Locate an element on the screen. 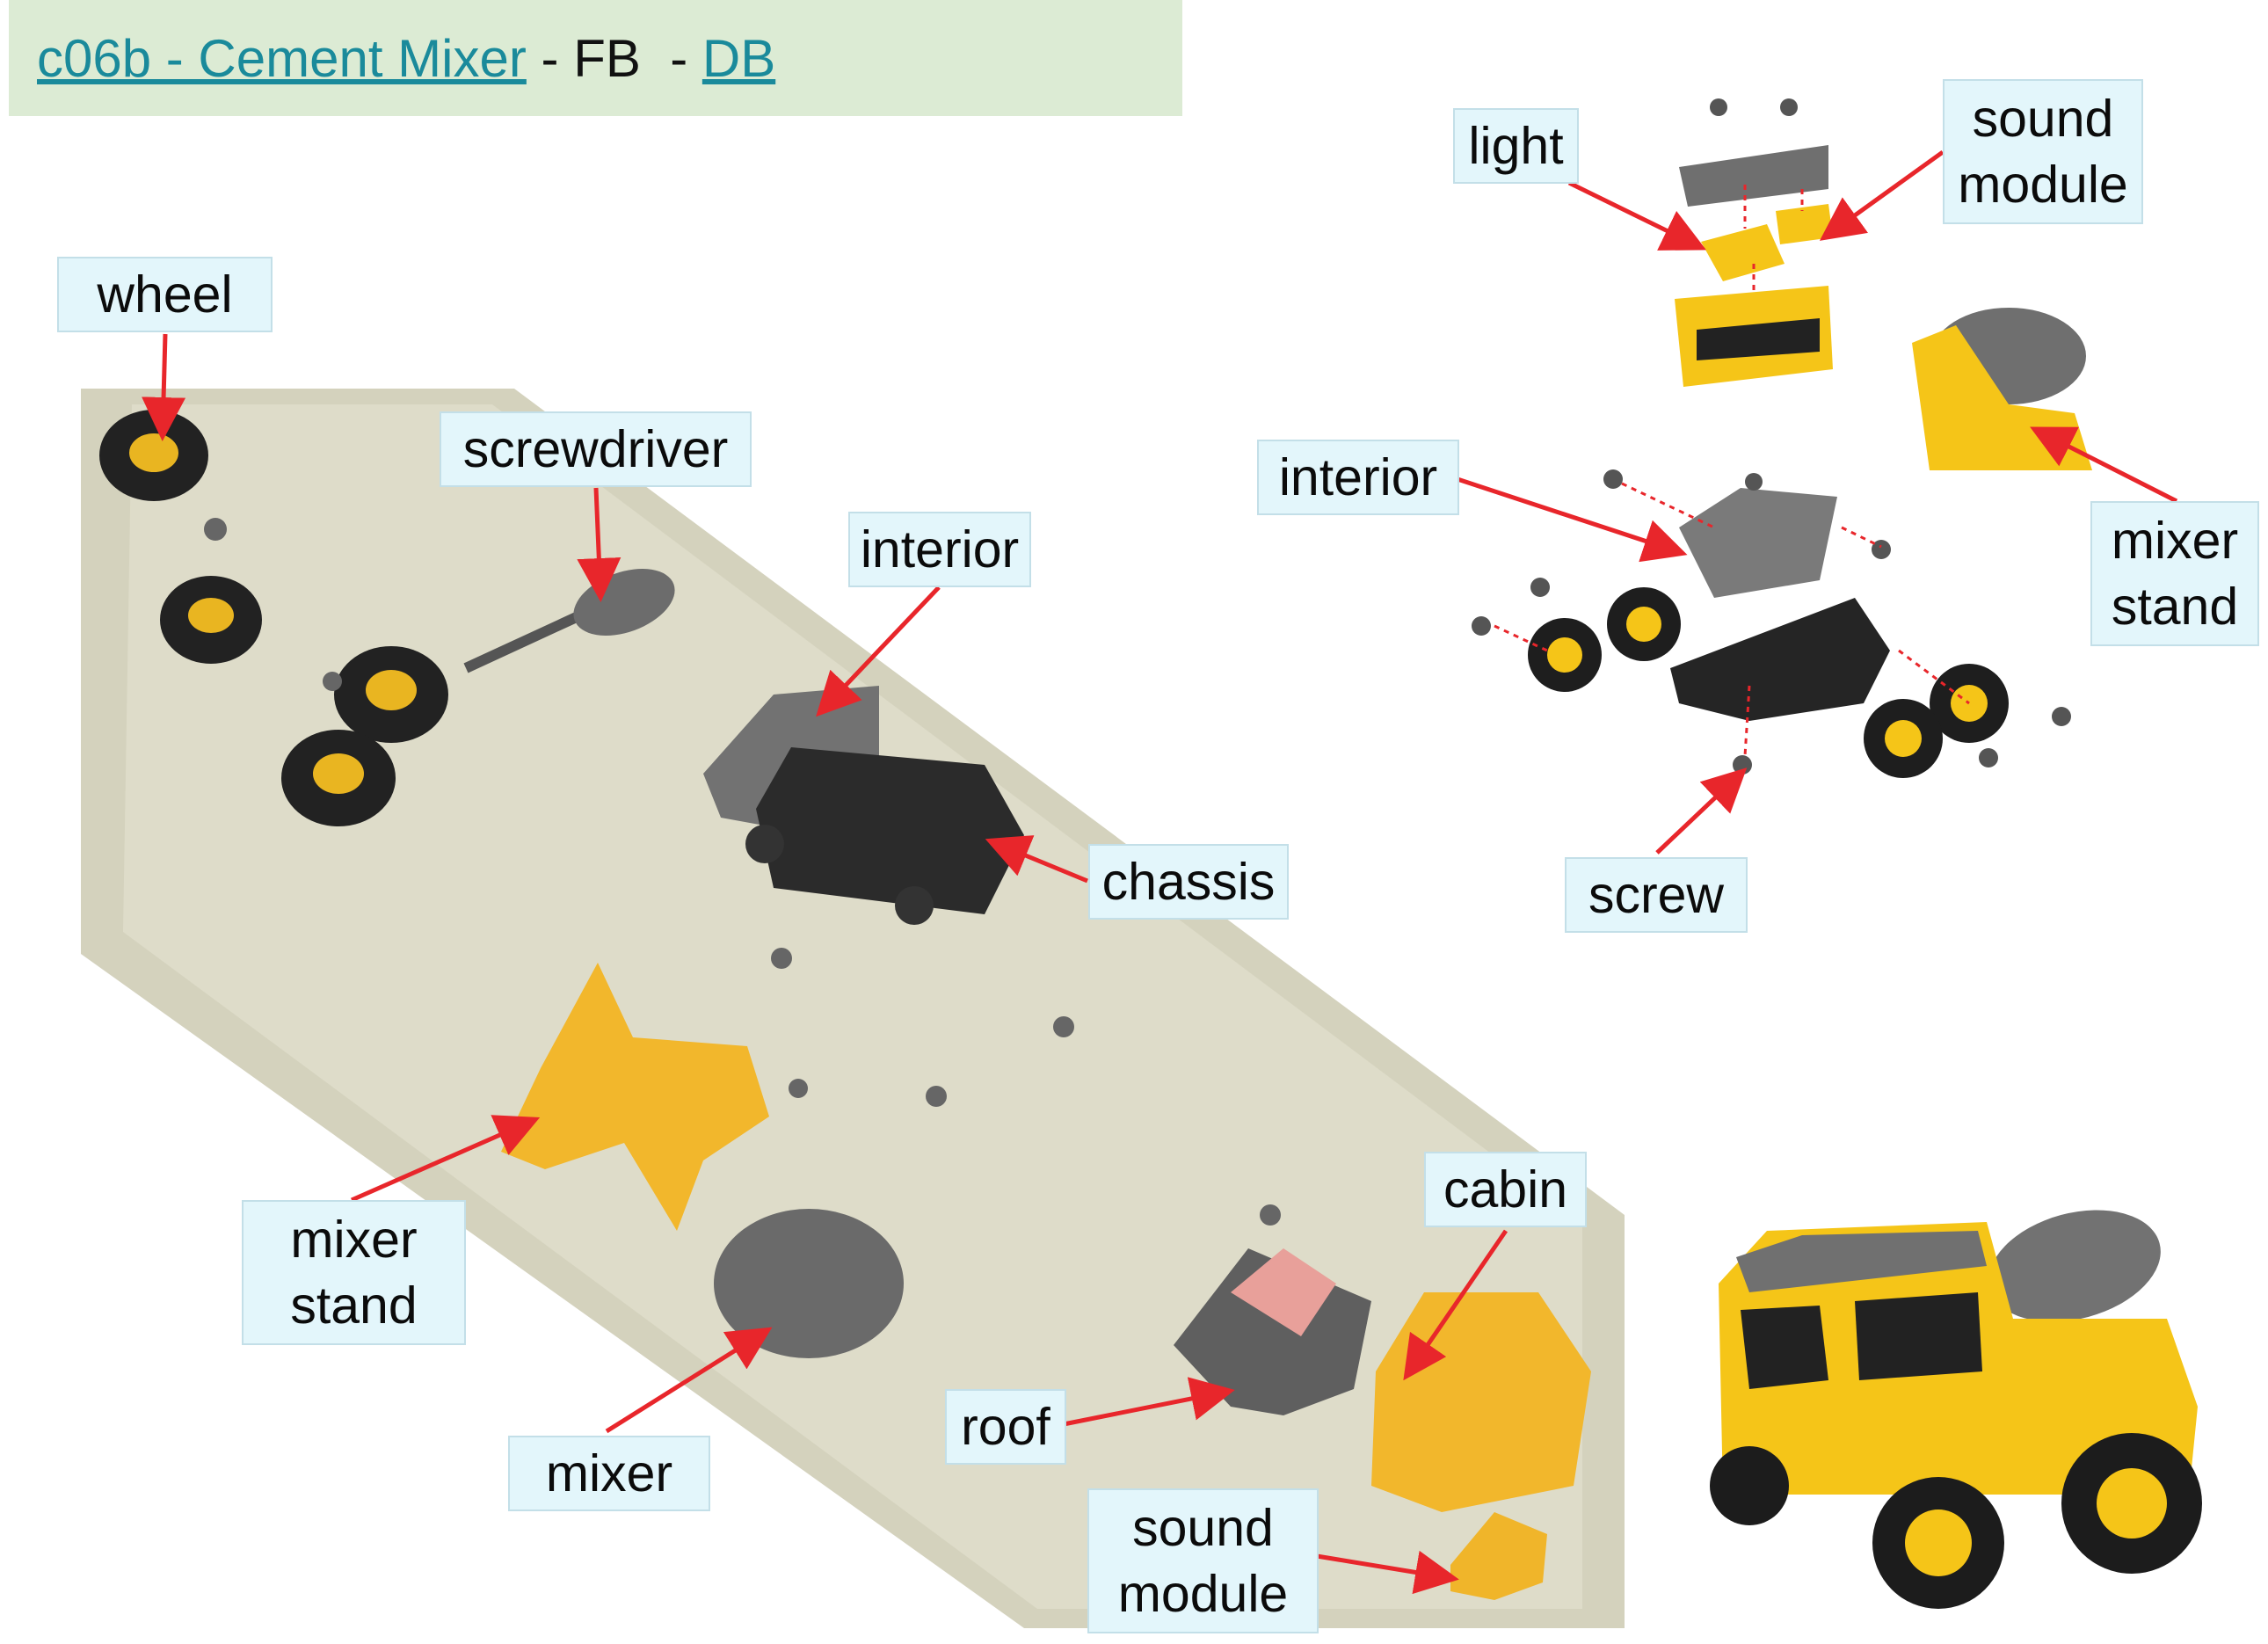 The width and height of the screenshot is (2268, 1644). label-mixer: mixer is located at coordinates (609, 1474).